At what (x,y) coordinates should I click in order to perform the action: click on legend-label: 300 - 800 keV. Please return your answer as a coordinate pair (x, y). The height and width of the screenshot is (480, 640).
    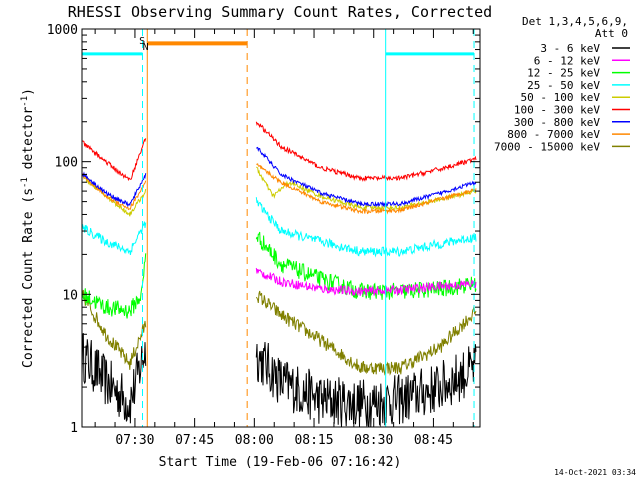
    Looking at the image, I should click on (557, 122).